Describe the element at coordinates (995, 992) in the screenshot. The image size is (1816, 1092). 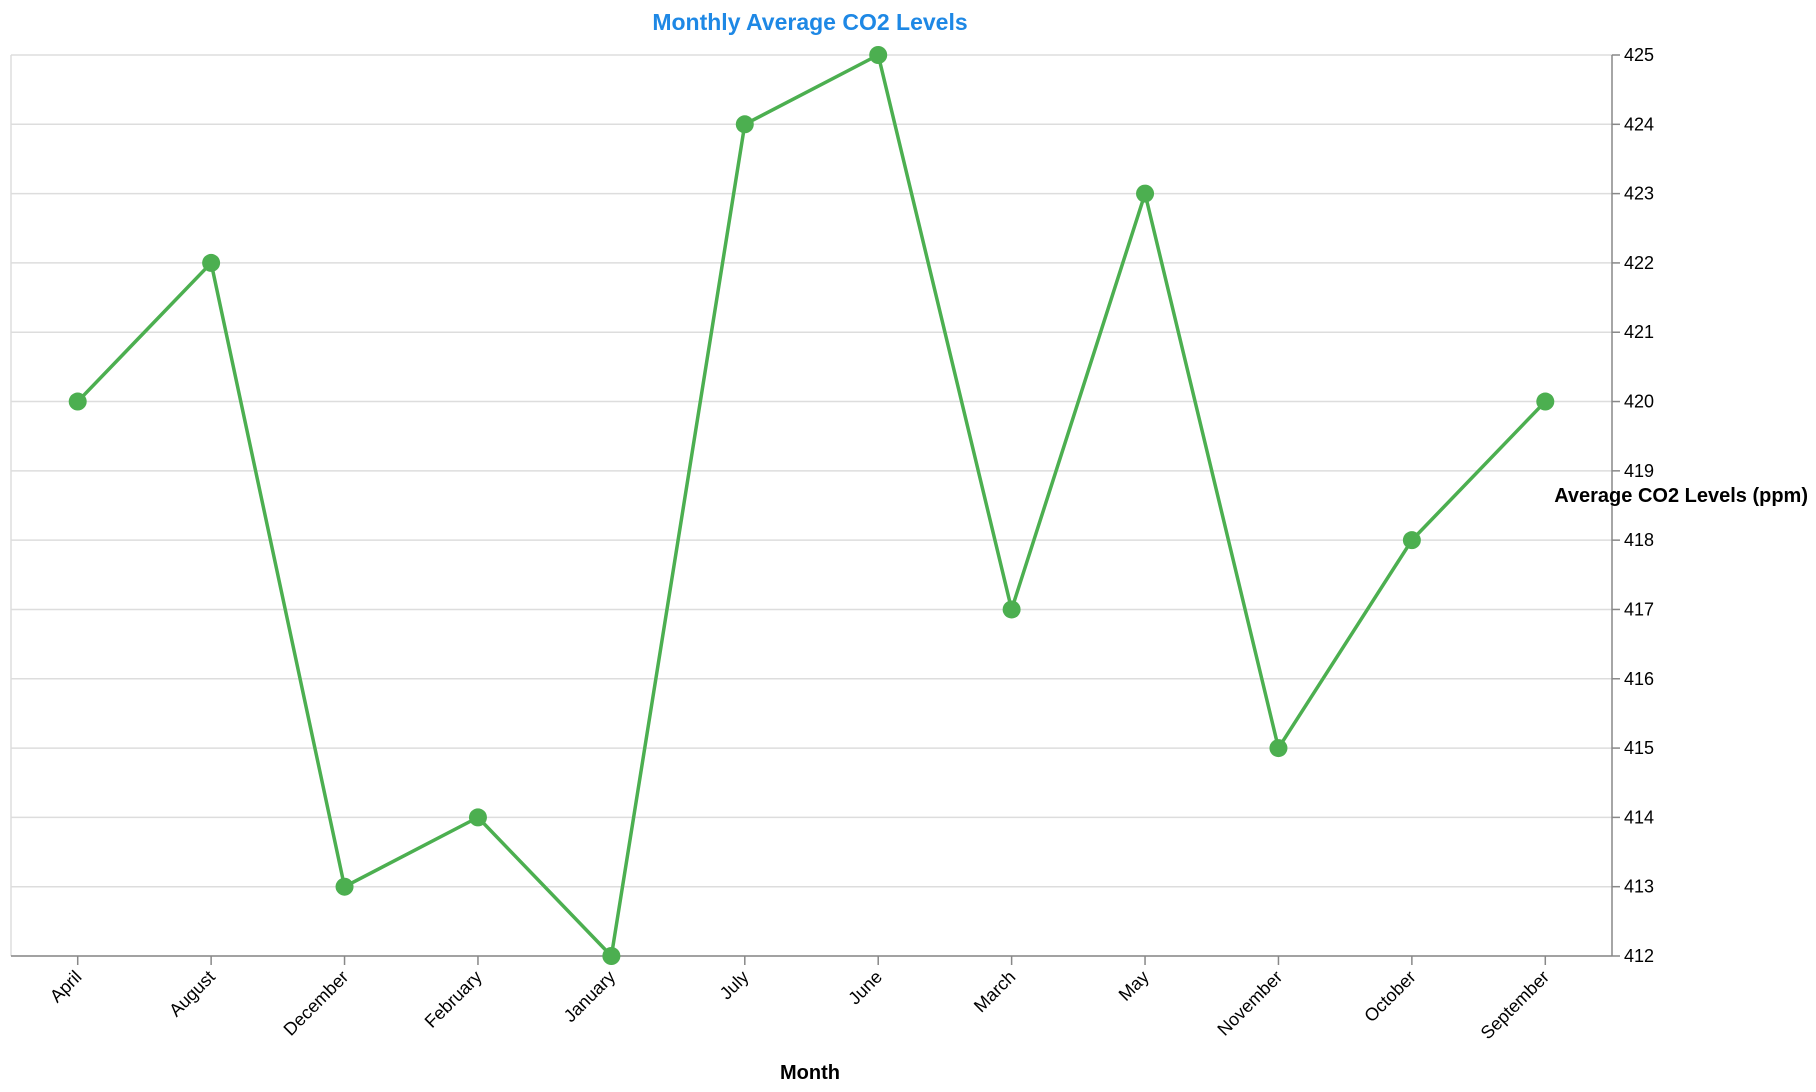
I see `x-tick-label: March` at that location.